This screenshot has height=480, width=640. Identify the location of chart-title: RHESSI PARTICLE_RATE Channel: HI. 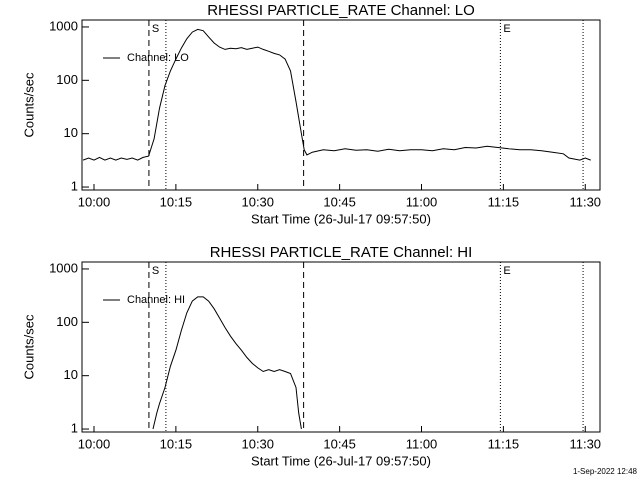
(341, 252).